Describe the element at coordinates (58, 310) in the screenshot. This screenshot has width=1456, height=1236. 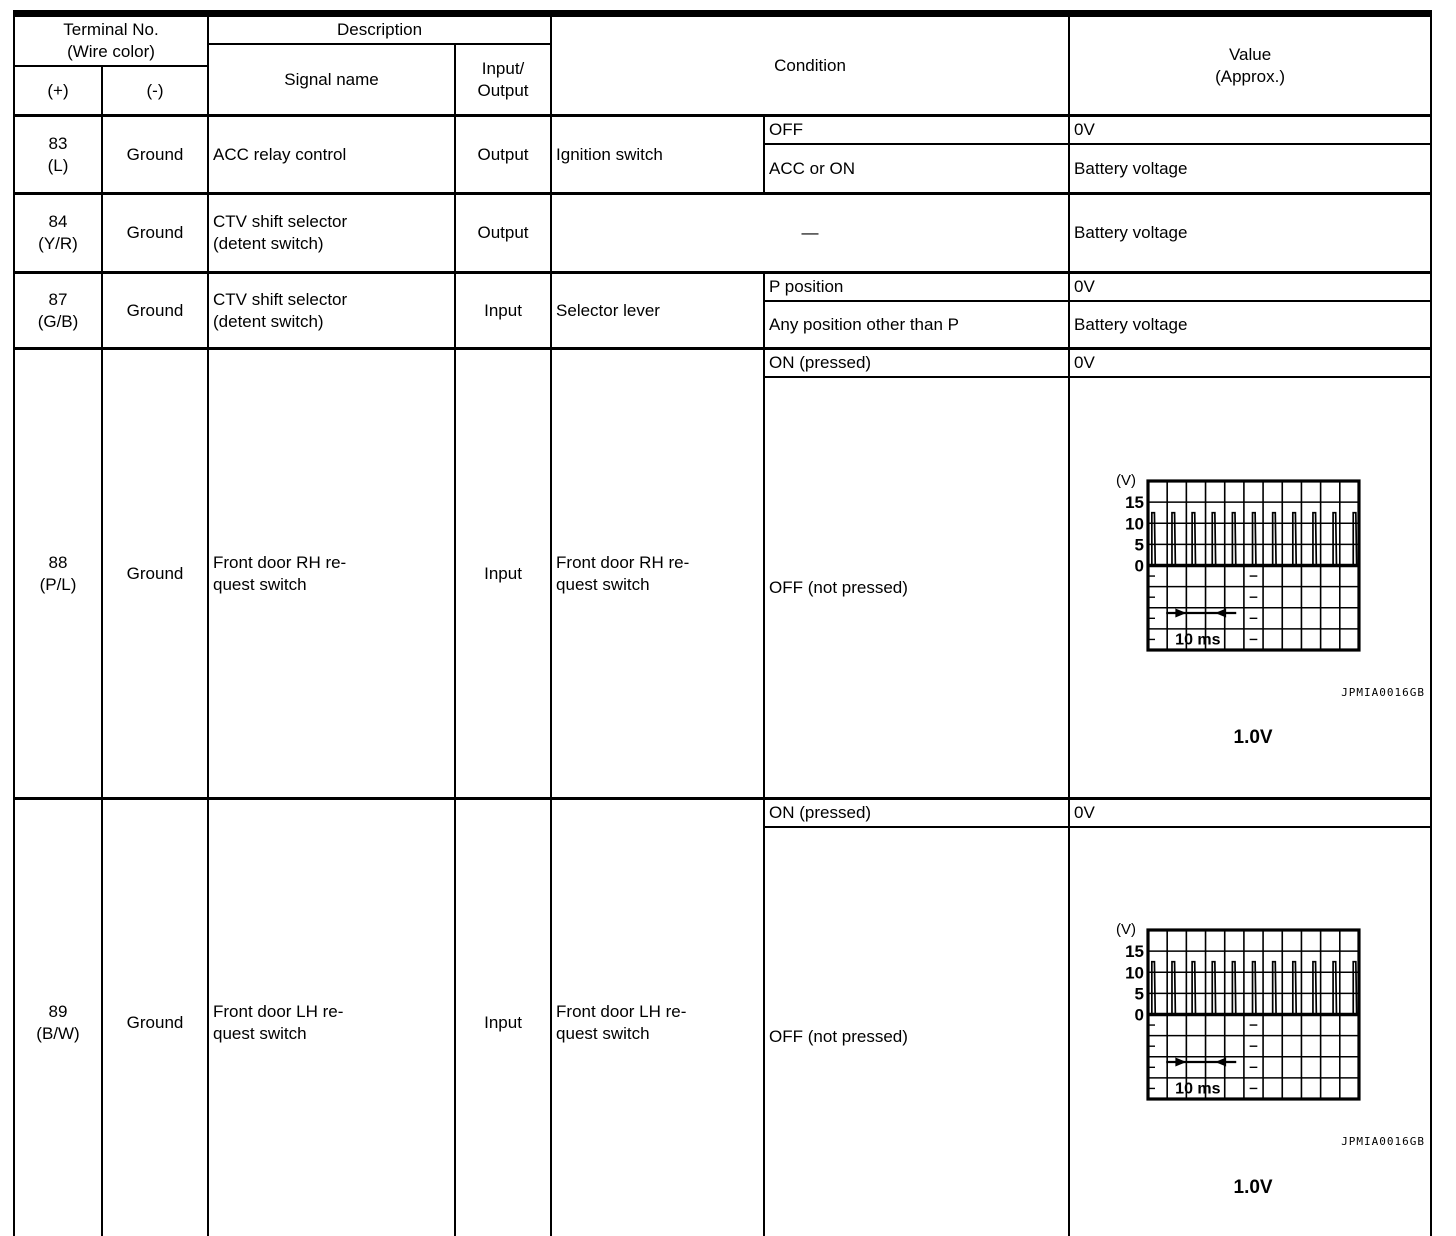
I see `cell-terminal: 87 (G/B)` at that location.